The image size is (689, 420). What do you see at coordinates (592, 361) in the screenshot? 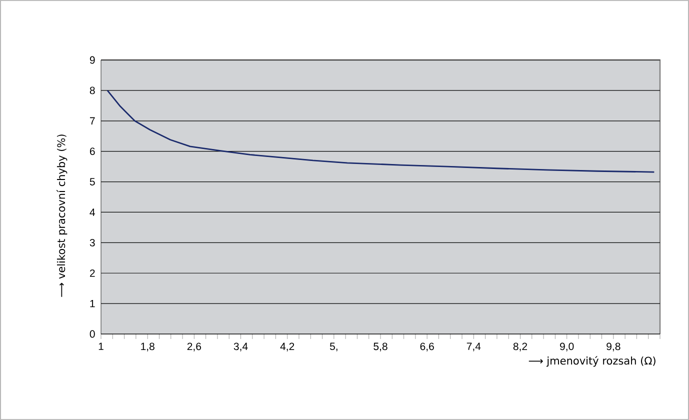
I see `x-axis-title: ⟶ jmenovitý rozsah (Ω)` at bounding box center [592, 361].